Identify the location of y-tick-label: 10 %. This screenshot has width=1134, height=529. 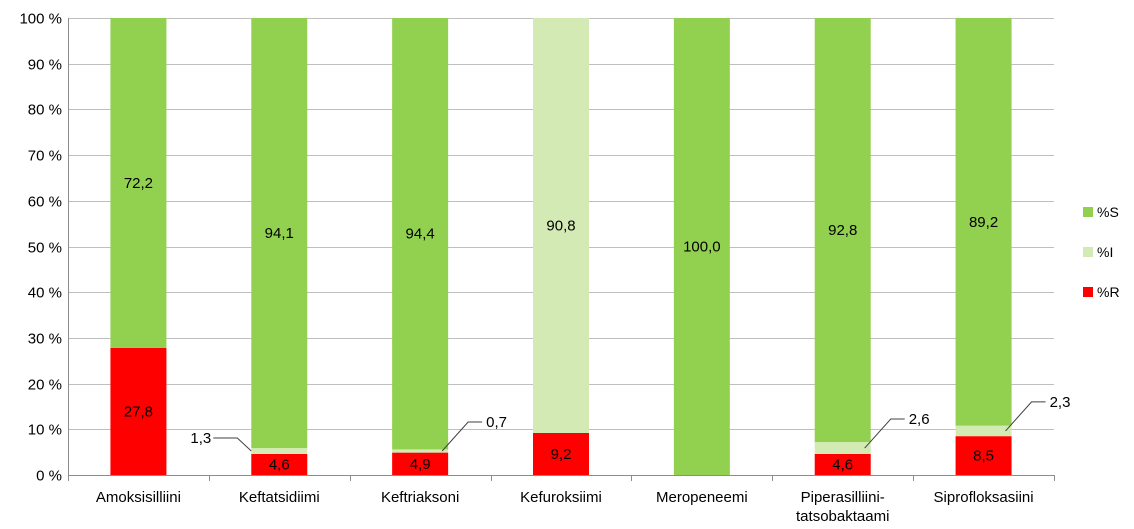
(45, 430).